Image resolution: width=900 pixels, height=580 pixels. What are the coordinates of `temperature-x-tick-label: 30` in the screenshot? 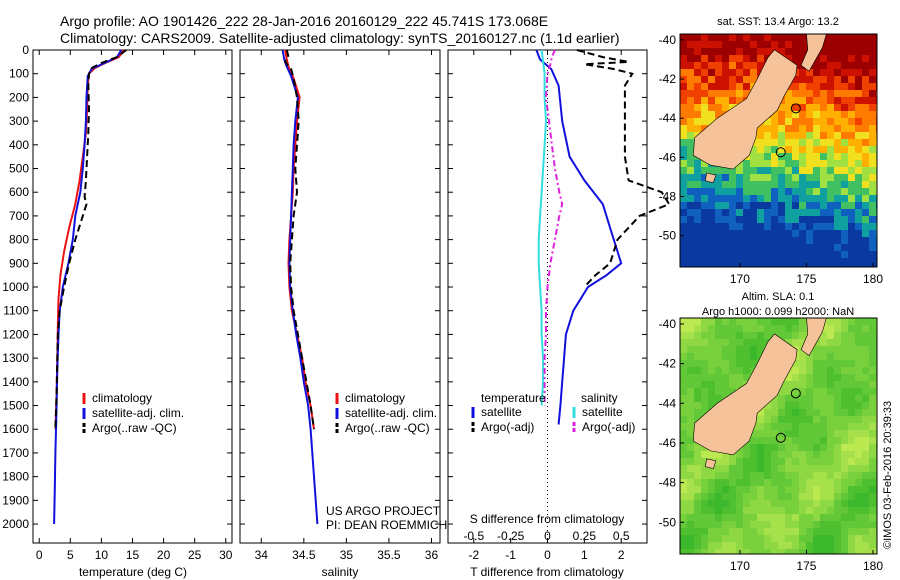 It's located at (226, 555).